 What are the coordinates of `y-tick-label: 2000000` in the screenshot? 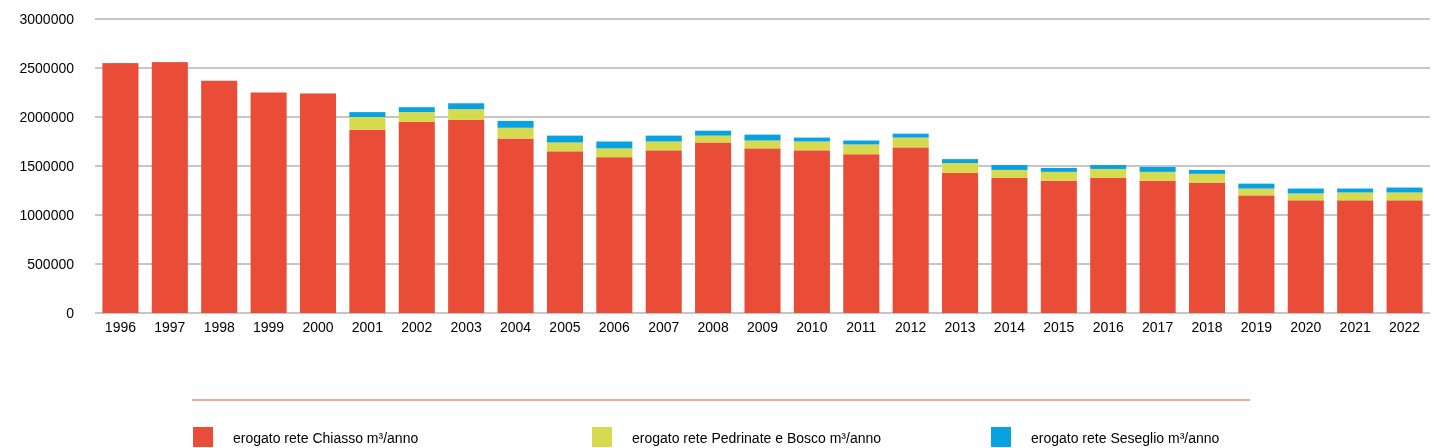 It's located at (47, 116).